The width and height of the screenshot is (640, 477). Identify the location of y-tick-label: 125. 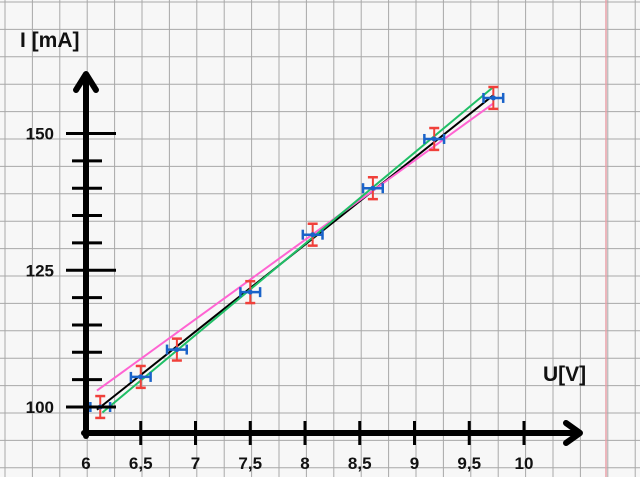
(40, 270).